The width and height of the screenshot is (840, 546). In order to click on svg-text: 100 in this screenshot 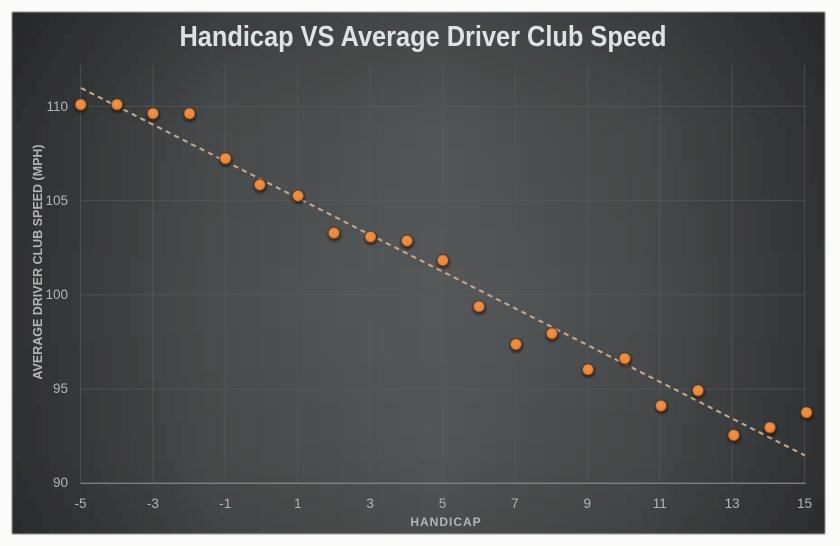, I will do `click(56, 294)`.